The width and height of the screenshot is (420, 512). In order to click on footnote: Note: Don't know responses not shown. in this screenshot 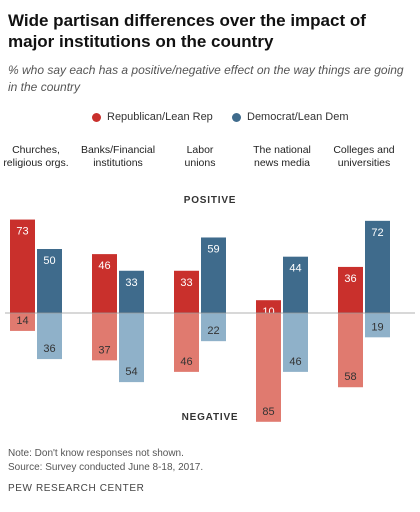, I will do `click(96, 453)`.